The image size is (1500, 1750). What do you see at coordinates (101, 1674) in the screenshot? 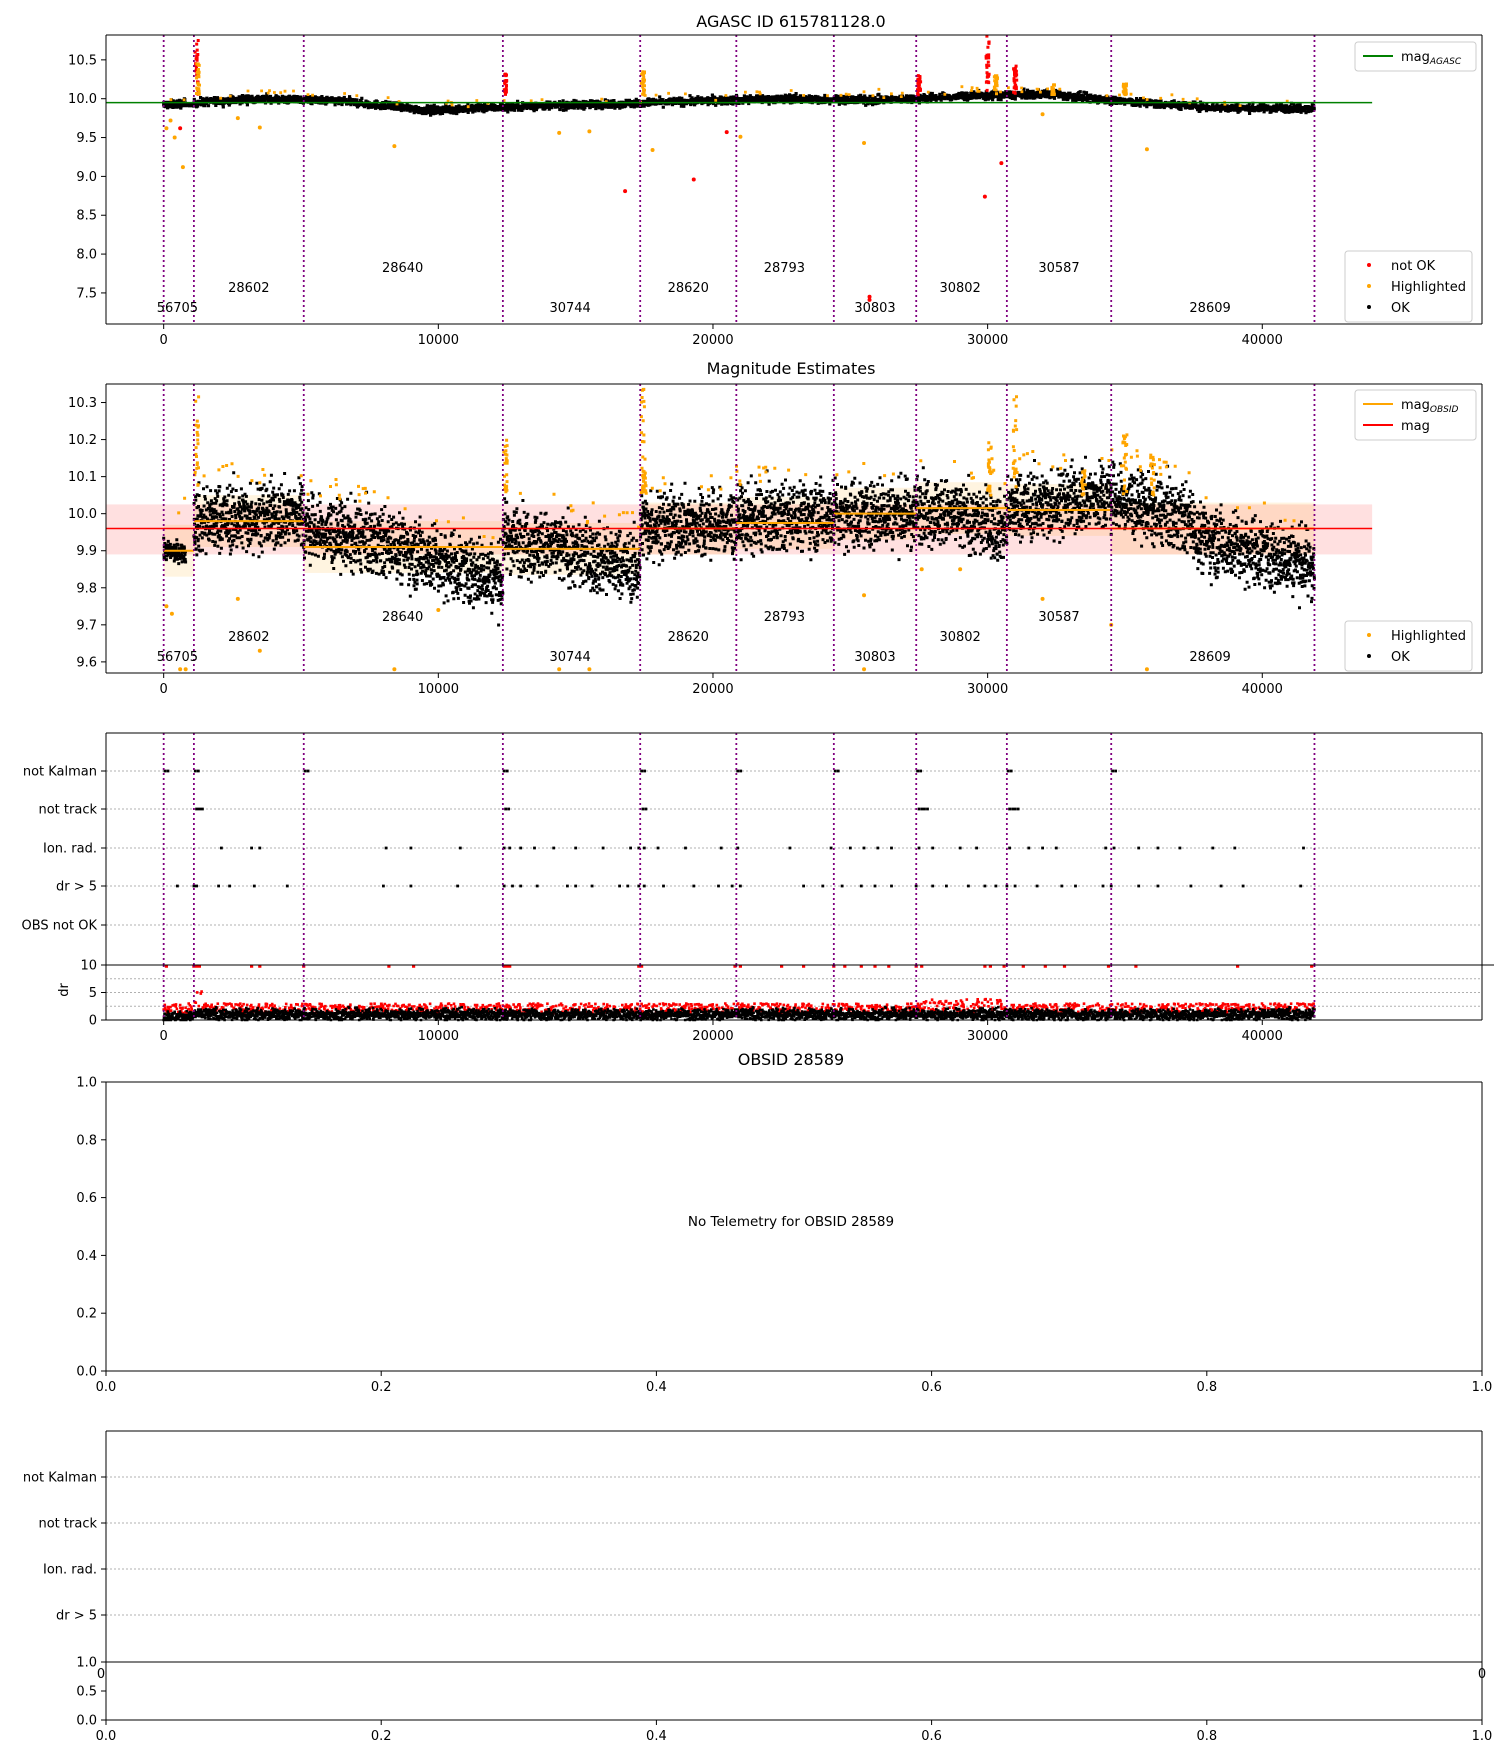
I see `hidden-tick-left: 0` at bounding box center [101, 1674].